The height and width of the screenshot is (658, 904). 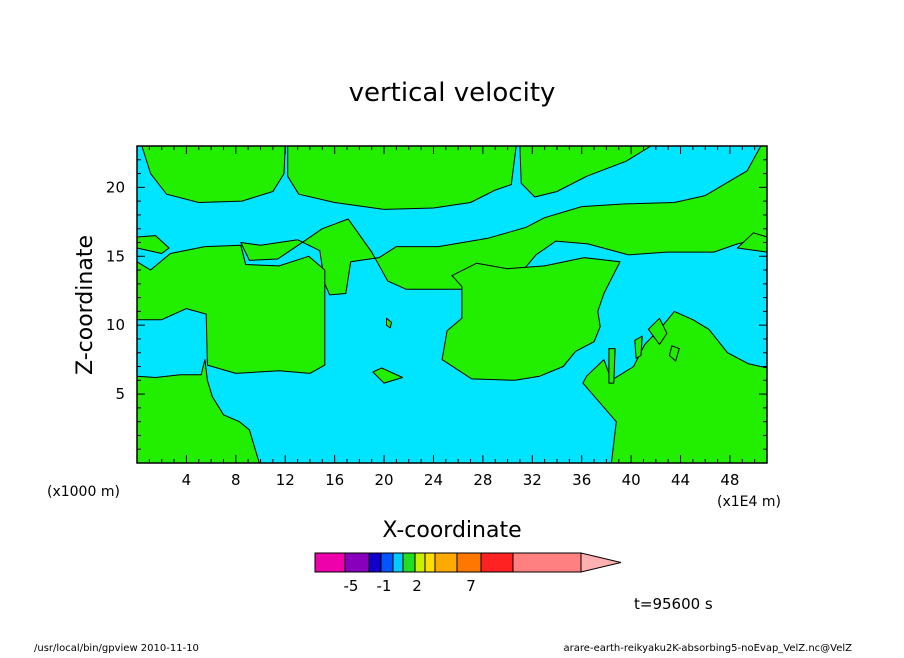 I want to click on x-tick-label: 48, so click(x=729, y=480).